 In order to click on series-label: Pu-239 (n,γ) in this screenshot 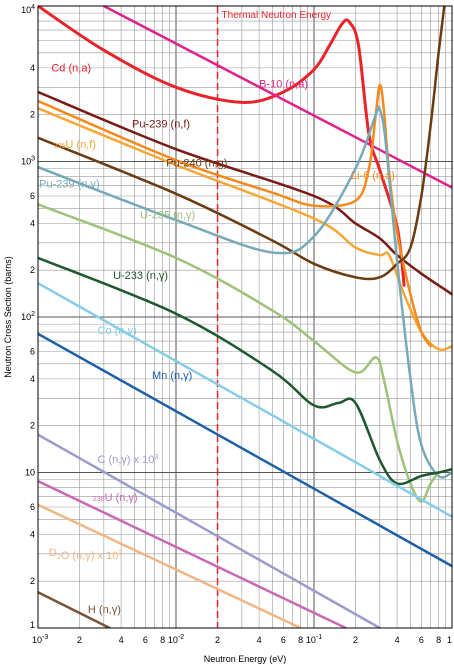, I will do `click(69, 185)`.